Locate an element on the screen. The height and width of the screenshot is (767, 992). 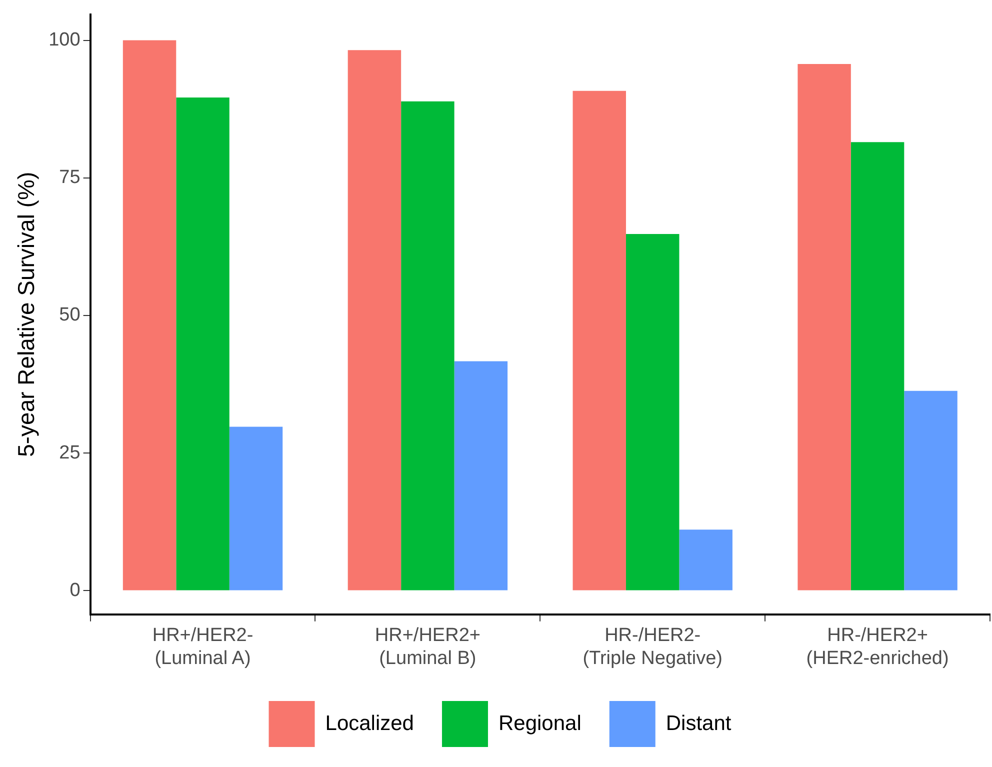
y-tick-label: 0 is located at coordinates (75, 590).